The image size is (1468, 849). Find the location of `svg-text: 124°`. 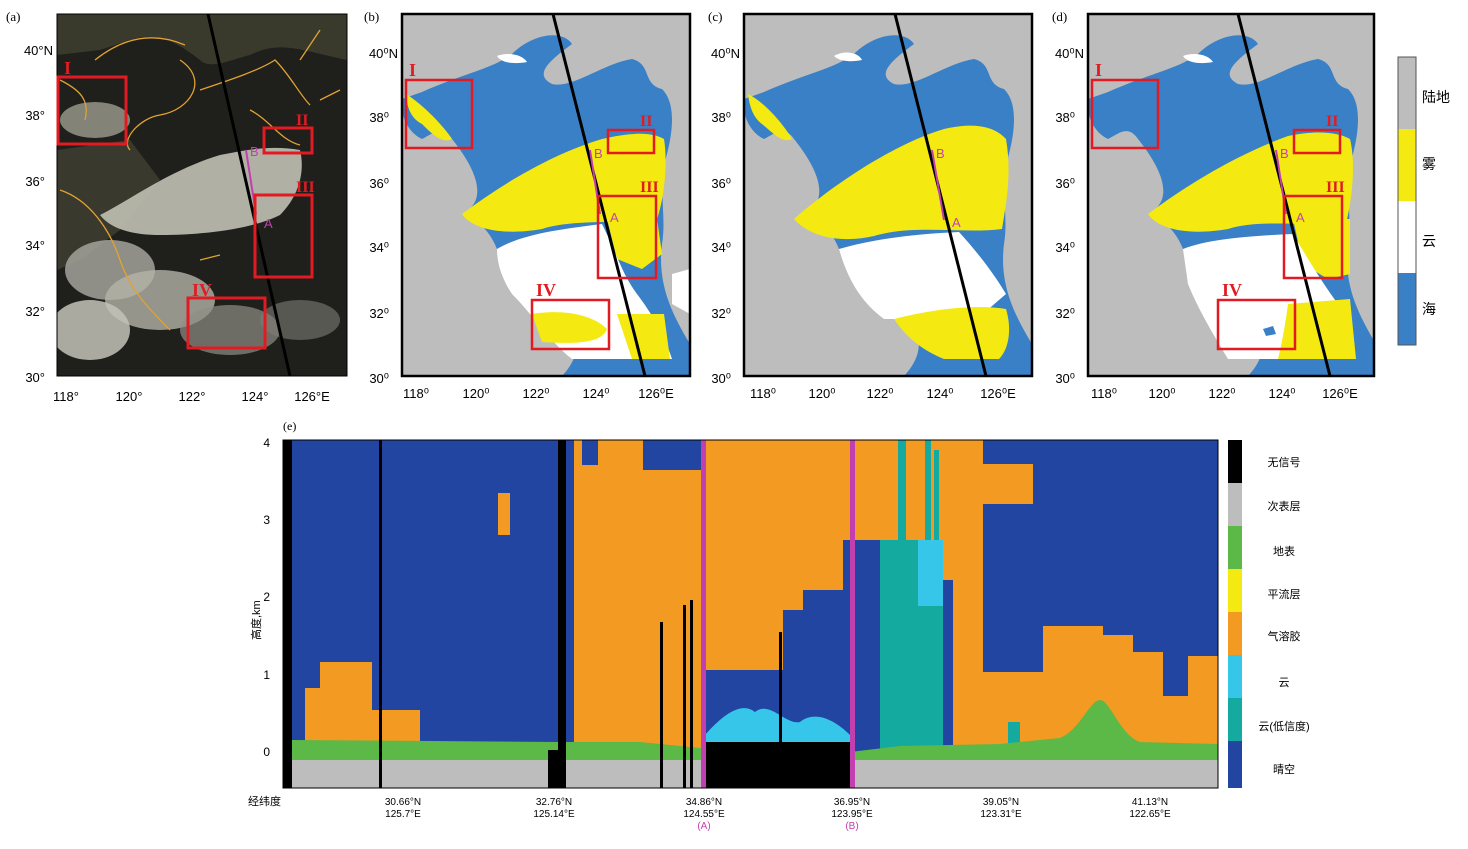

svg-text: 124° is located at coordinates (255, 396).